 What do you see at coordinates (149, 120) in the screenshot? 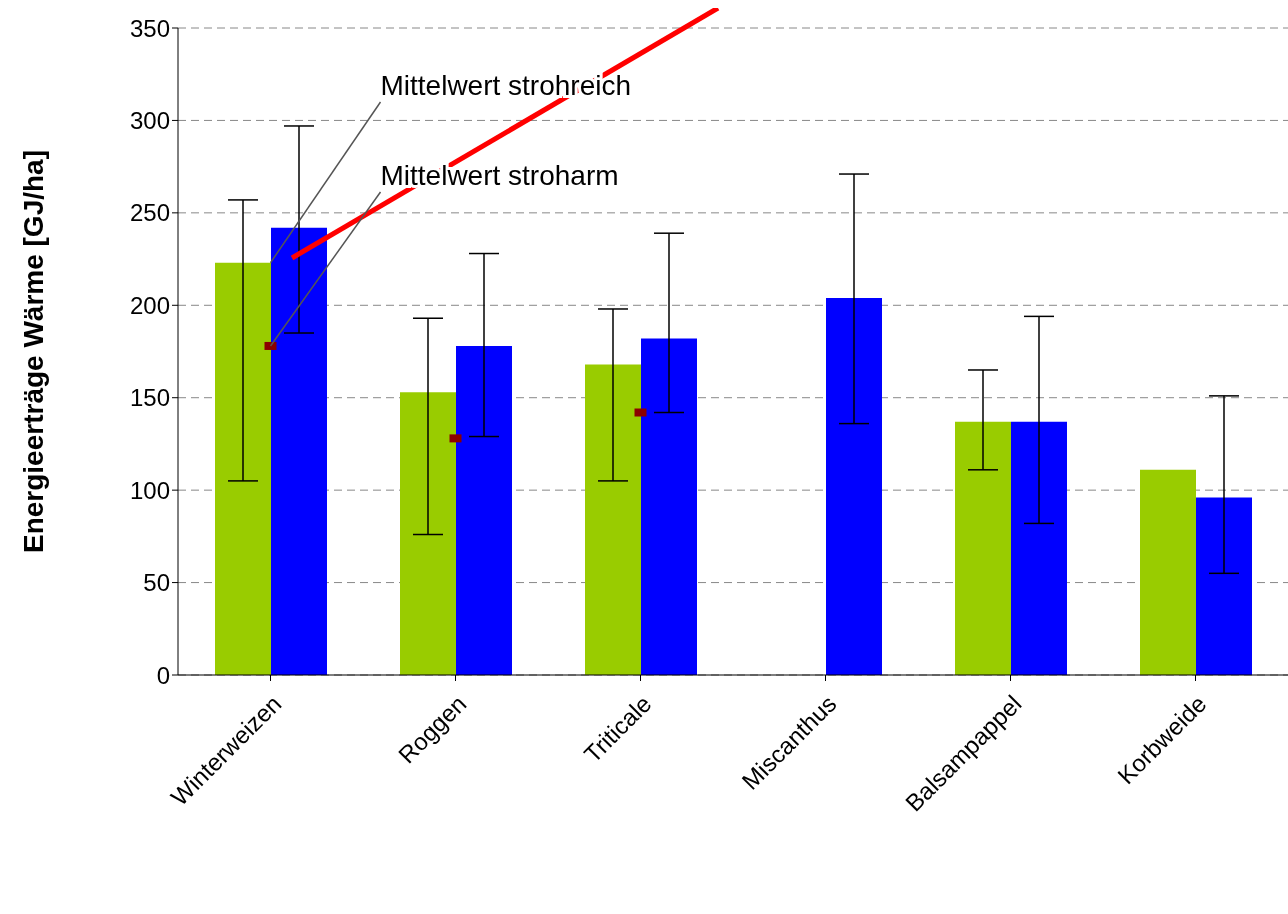
I see `y-tick-label: 300` at bounding box center [149, 120].